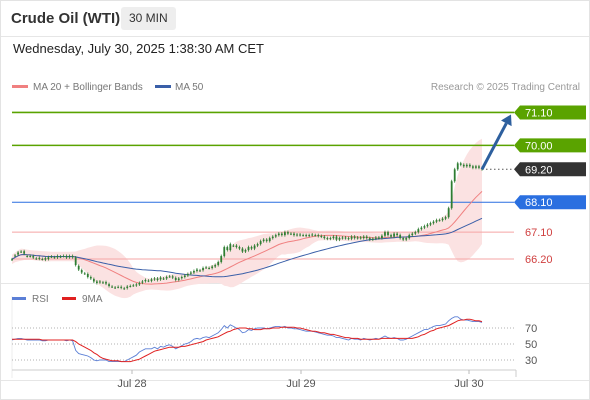 The height and width of the screenshot is (400, 590). Describe the element at coordinates (66, 18) in the screenshot. I see `instrument-title: Crude Oil (WTI)` at that location.